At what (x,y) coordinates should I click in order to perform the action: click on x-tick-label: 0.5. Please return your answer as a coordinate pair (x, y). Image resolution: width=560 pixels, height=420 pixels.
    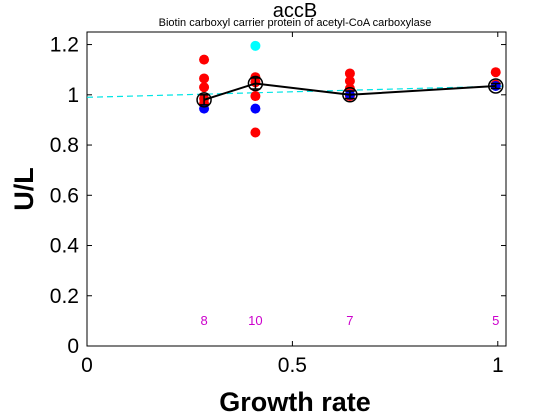
    Looking at the image, I should click on (292, 365).